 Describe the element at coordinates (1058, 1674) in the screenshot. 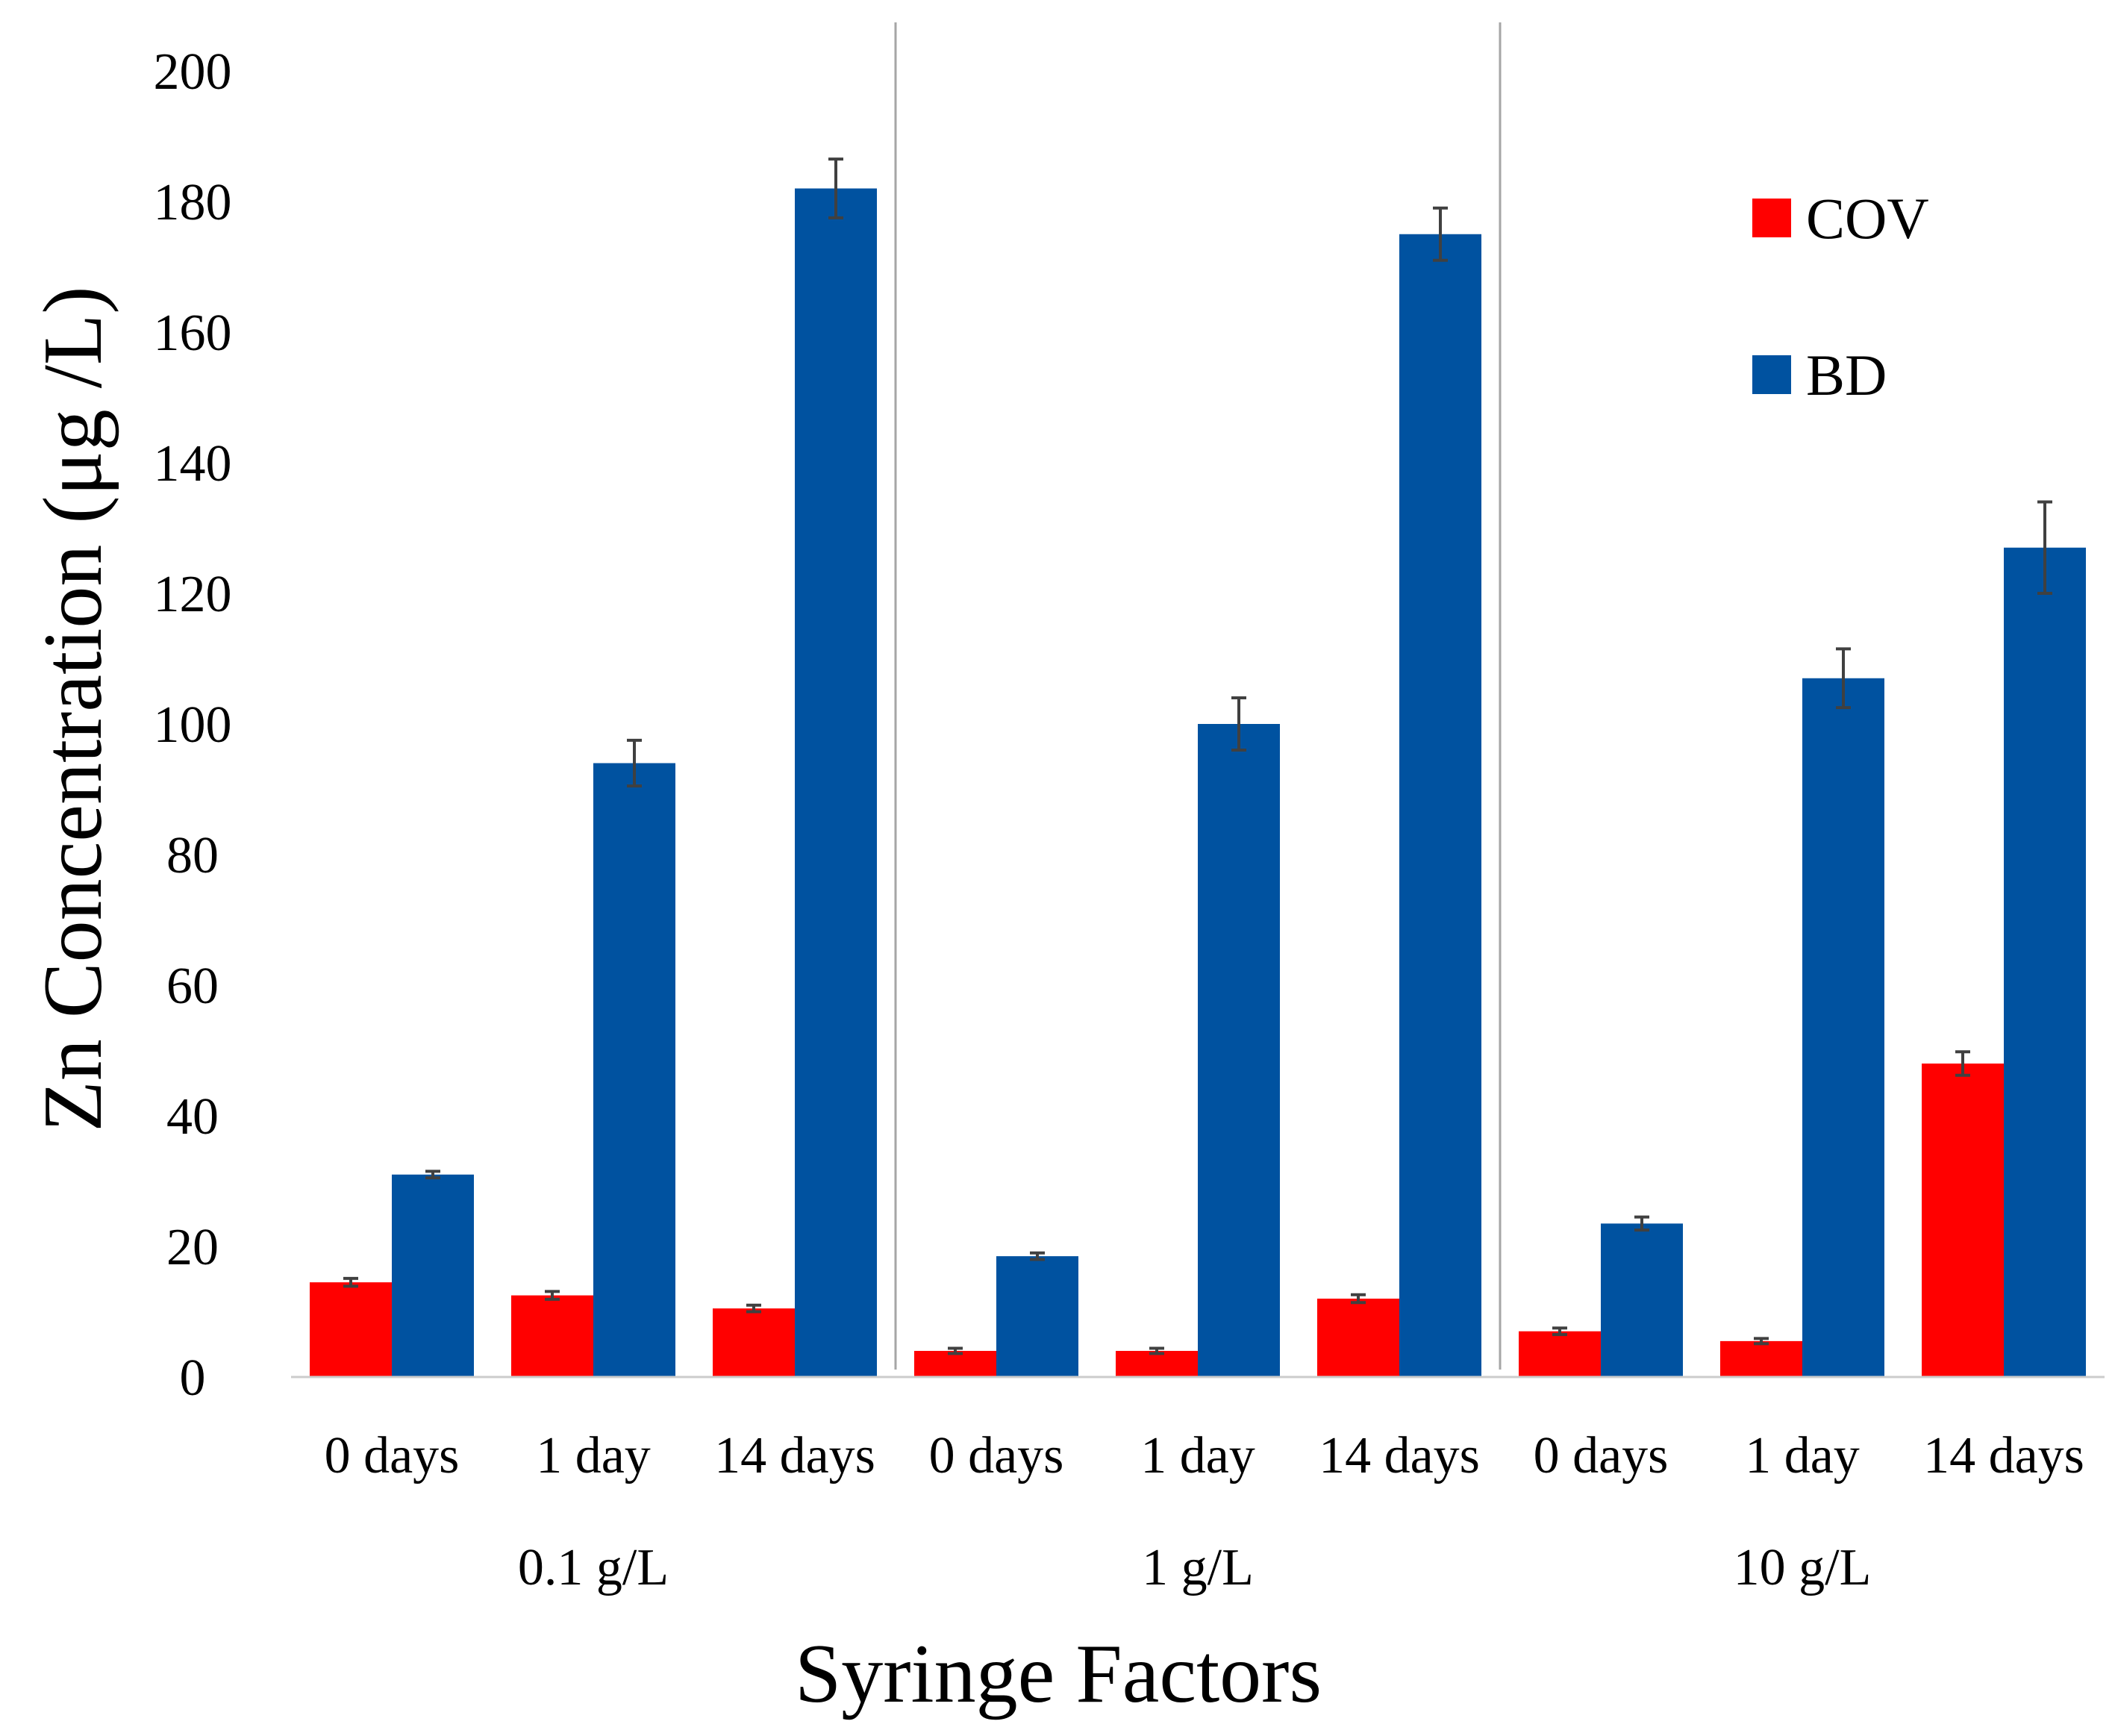

I see `x-axis-title: Syringe Factors` at that location.